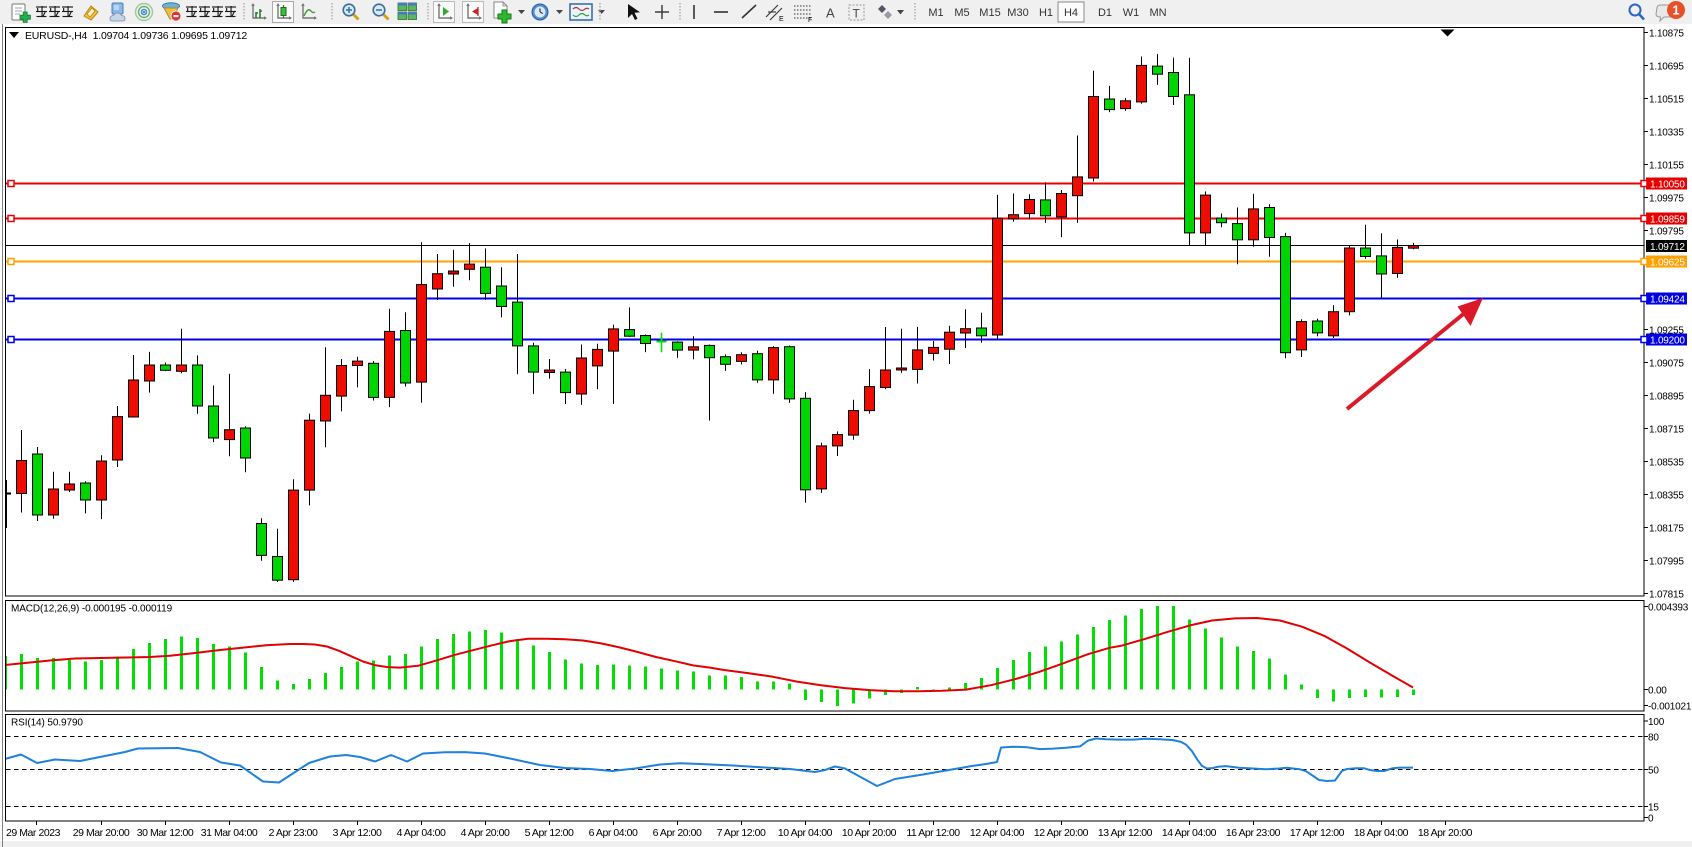  What do you see at coordinates (1666, 166) in the screenshot?
I see `svg-text: 1.10155` at bounding box center [1666, 166].